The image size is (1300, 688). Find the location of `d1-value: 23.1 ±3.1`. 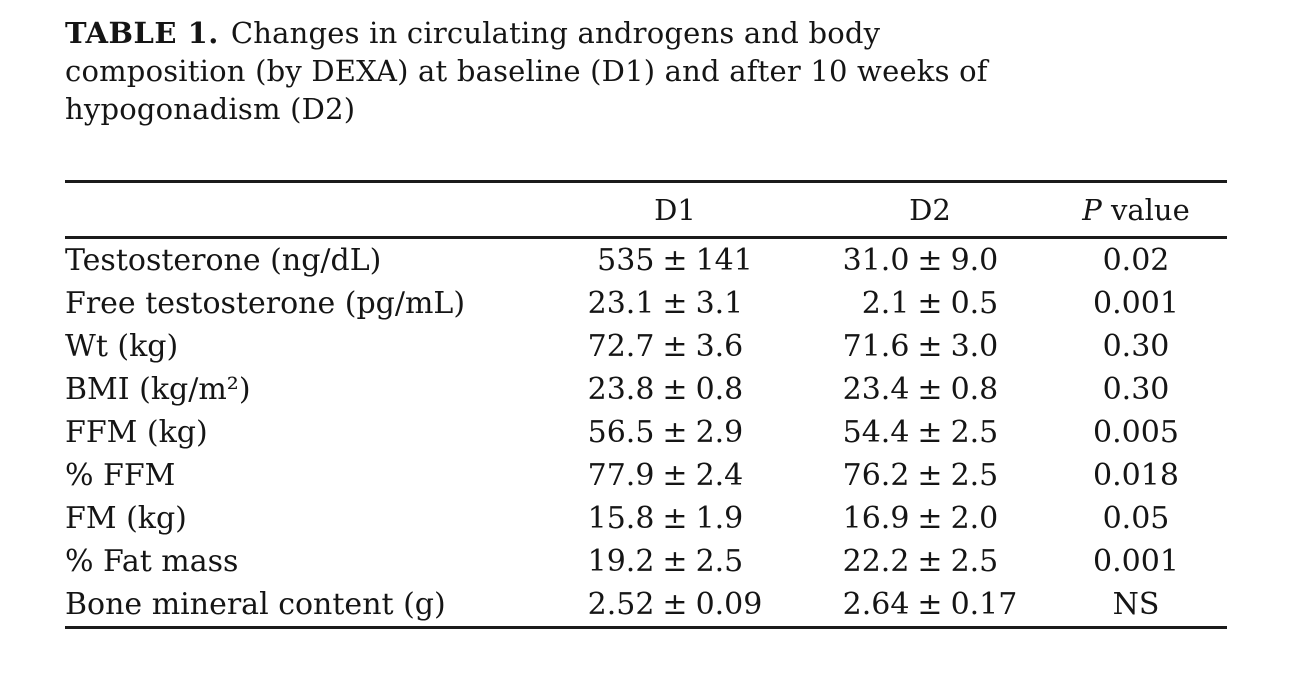

d1-value: 23.1 ±3.1 is located at coordinates (675, 303).